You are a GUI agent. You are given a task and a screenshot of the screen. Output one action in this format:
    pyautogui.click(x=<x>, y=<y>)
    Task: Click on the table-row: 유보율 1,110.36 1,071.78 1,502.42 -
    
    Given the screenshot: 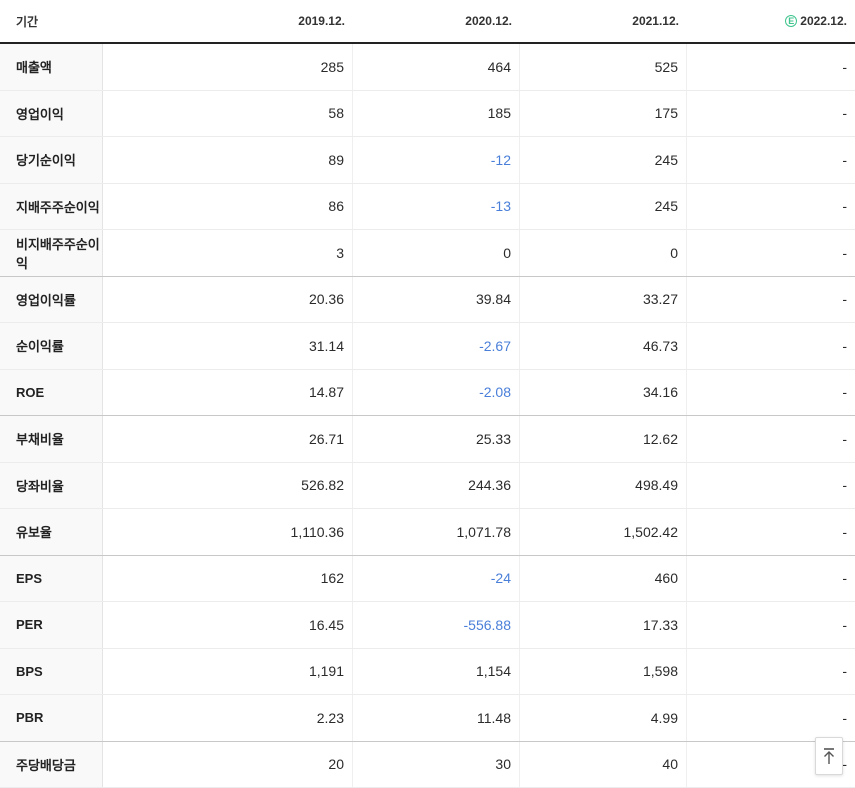 What is the action you would take?
    pyautogui.click(x=427, y=532)
    